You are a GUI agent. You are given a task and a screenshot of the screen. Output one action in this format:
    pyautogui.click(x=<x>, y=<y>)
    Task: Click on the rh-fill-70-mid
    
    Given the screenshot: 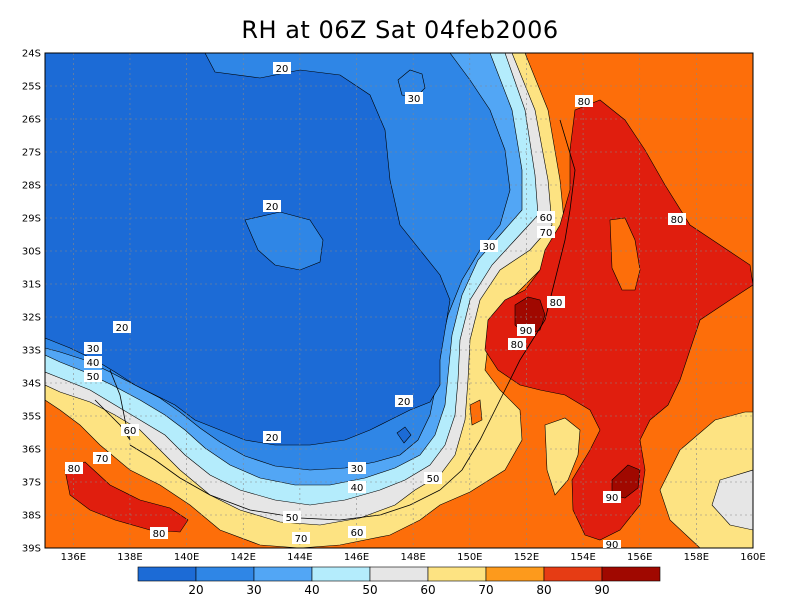 What is the action you would take?
    pyautogui.click(x=562, y=456)
    